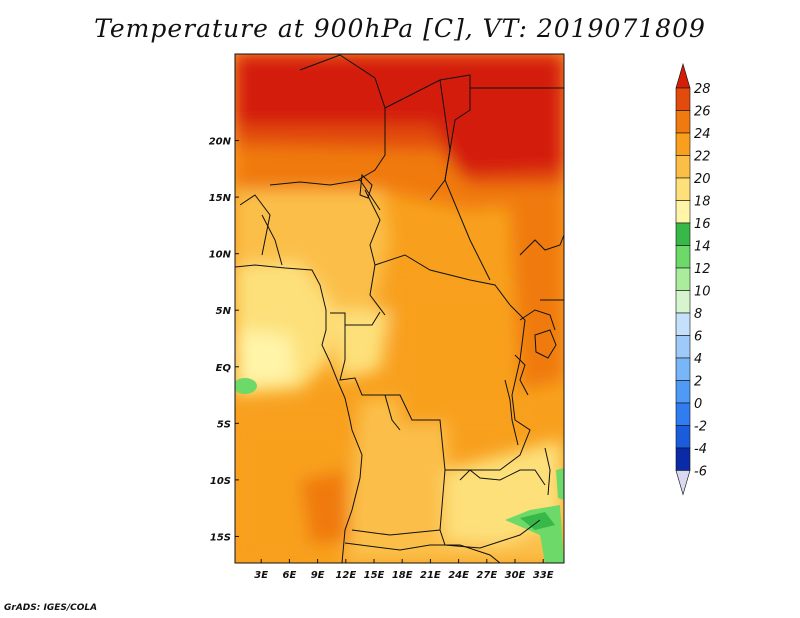 The height and width of the screenshot is (618, 800). I want to click on x-tick-label-0: 3E, so click(261, 575).